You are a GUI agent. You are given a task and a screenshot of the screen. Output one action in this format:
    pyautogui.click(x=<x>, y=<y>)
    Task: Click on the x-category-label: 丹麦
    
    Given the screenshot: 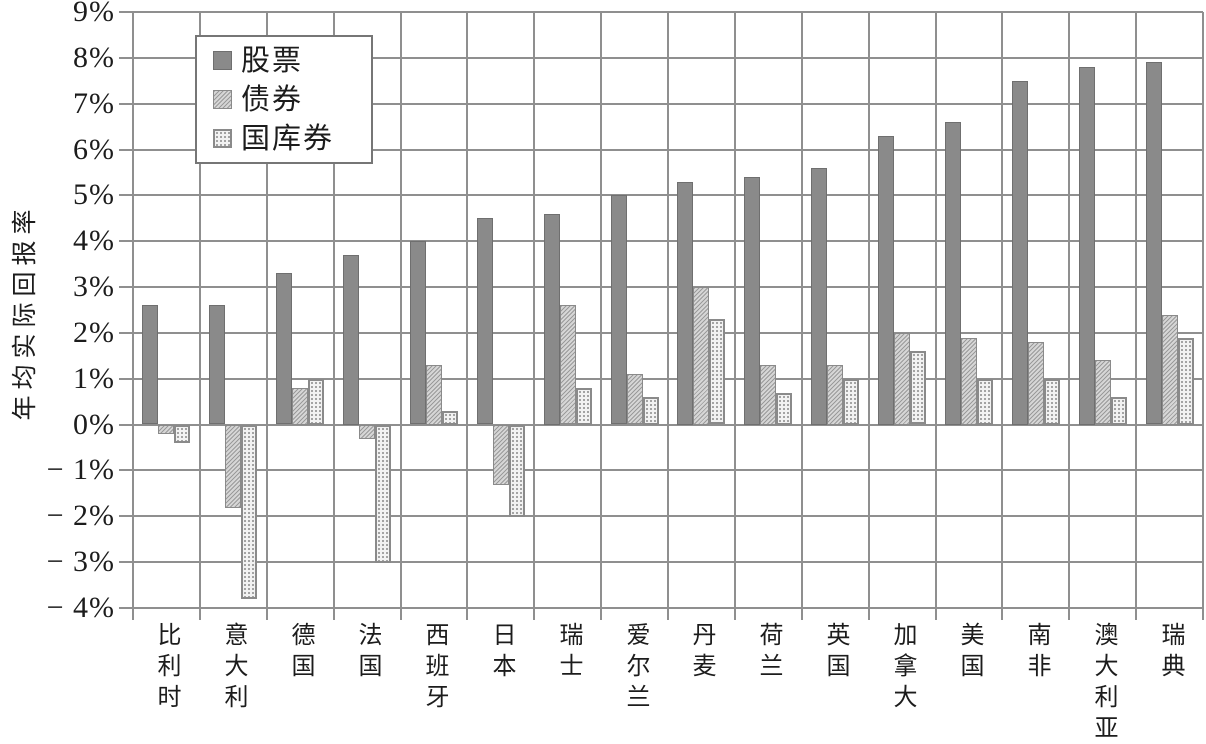 What is the action you would take?
    pyautogui.click(x=701, y=653)
    